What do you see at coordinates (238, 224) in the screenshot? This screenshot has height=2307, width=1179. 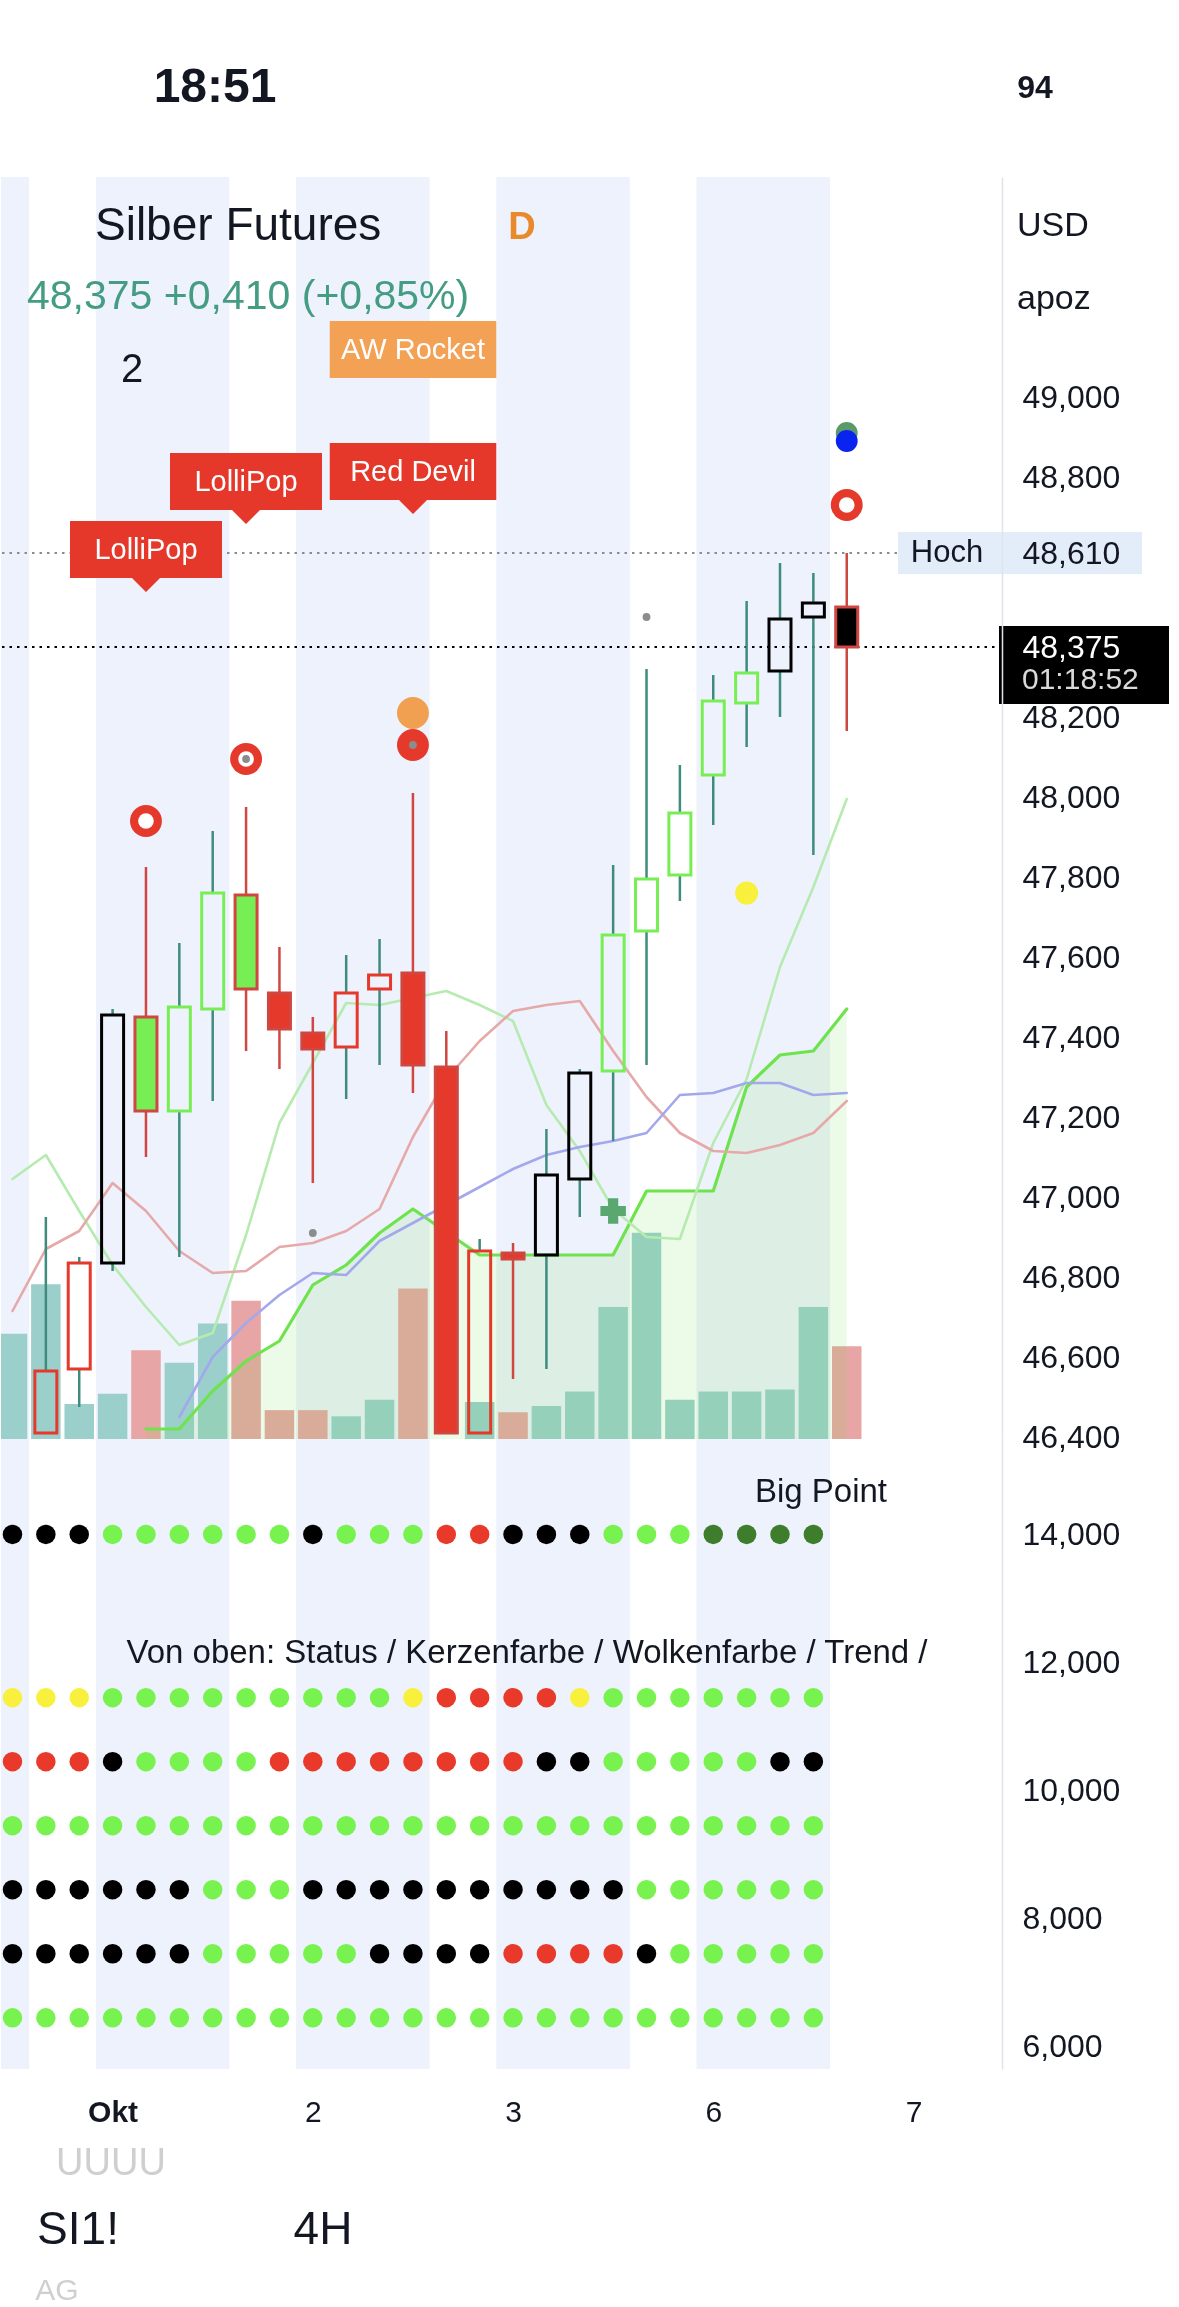 I see `text: Silber Futures` at bounding box center [238, 224].